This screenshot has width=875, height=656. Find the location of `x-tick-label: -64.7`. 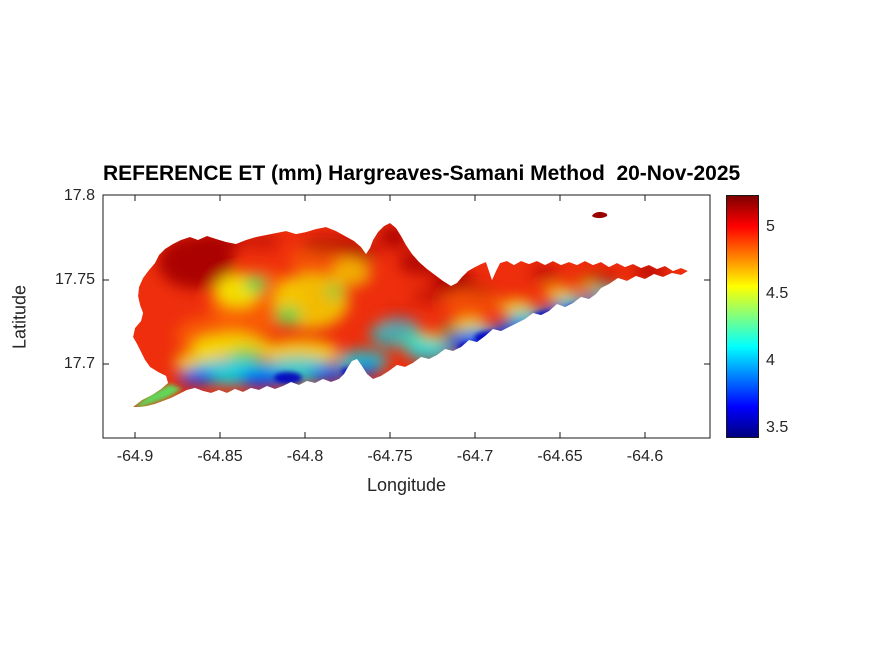

x-tick-label: -64.7 is located at coordinates (475, 456).